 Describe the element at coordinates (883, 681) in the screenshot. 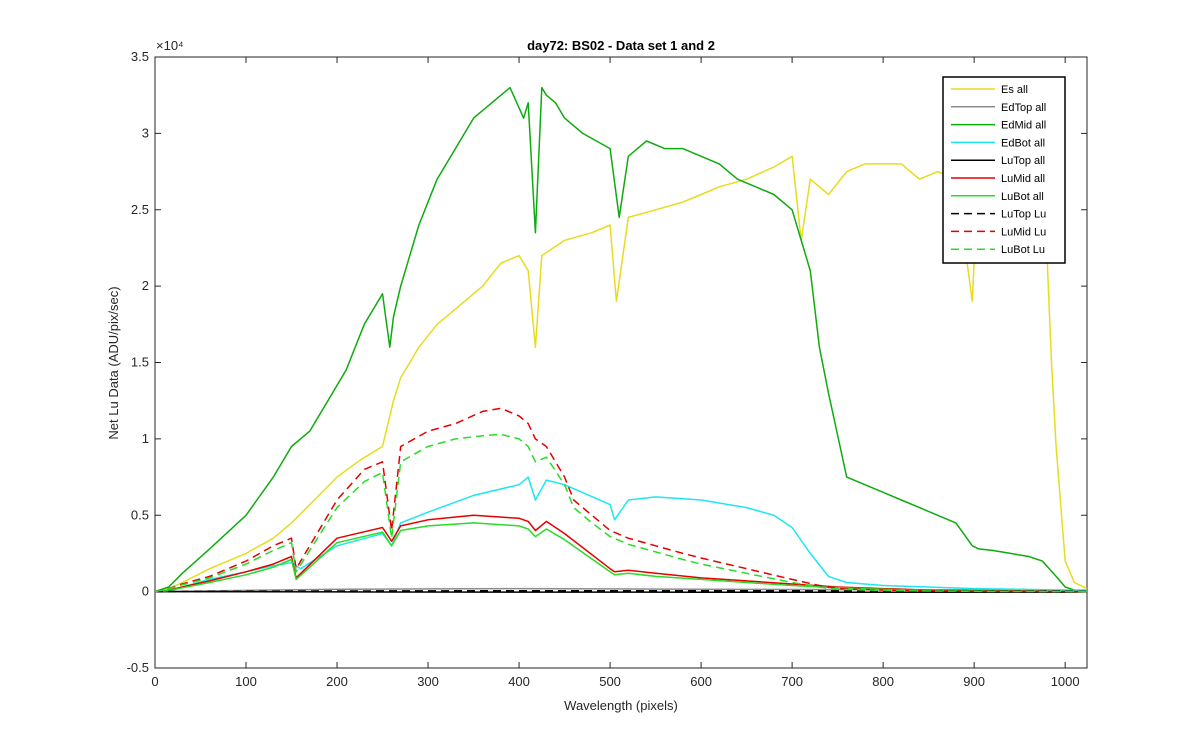

I see `x-tick-label: 800` at that location.